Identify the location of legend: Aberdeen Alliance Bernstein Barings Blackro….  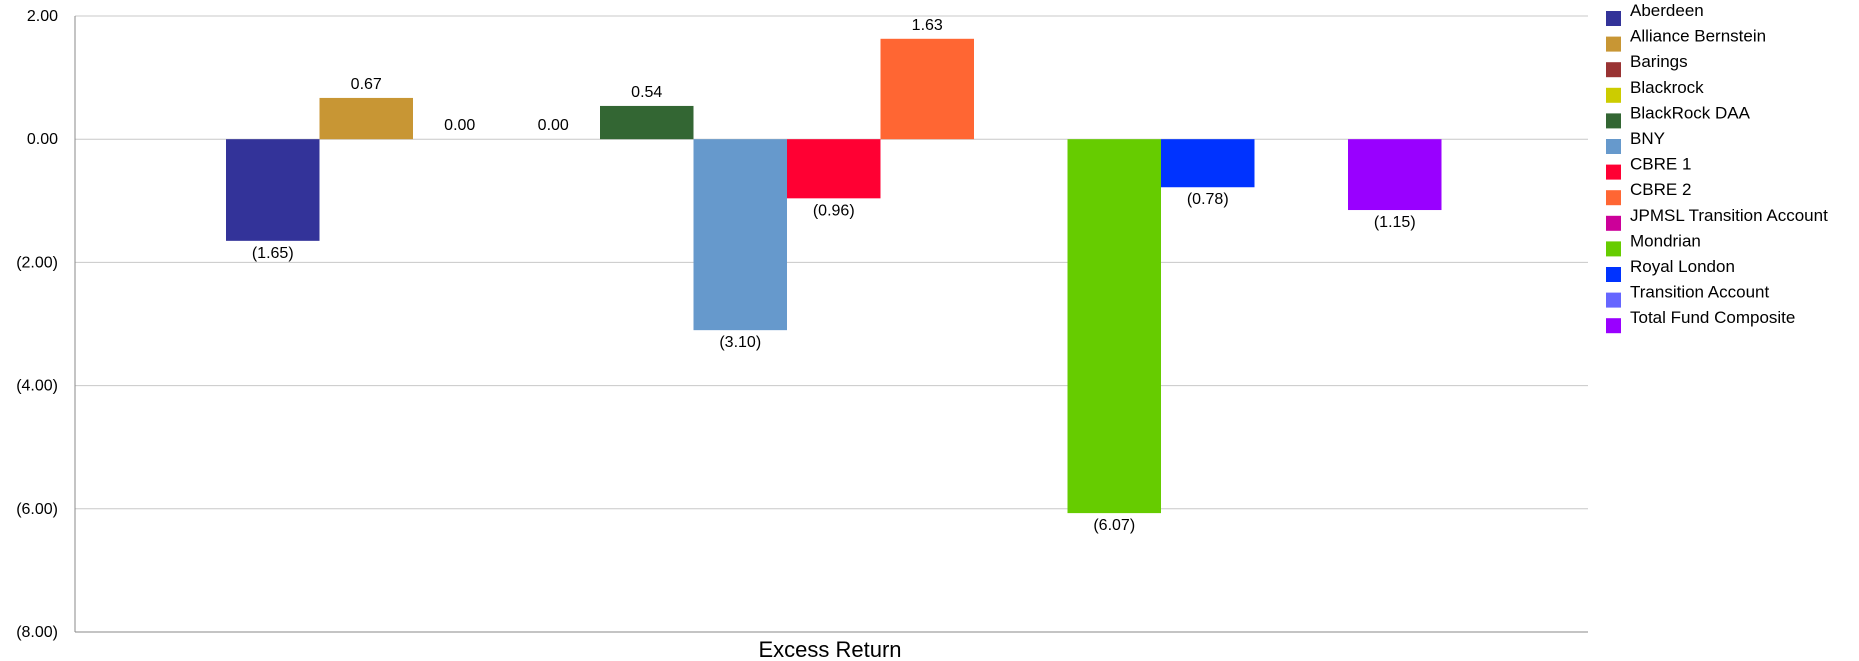
(1717, 167).